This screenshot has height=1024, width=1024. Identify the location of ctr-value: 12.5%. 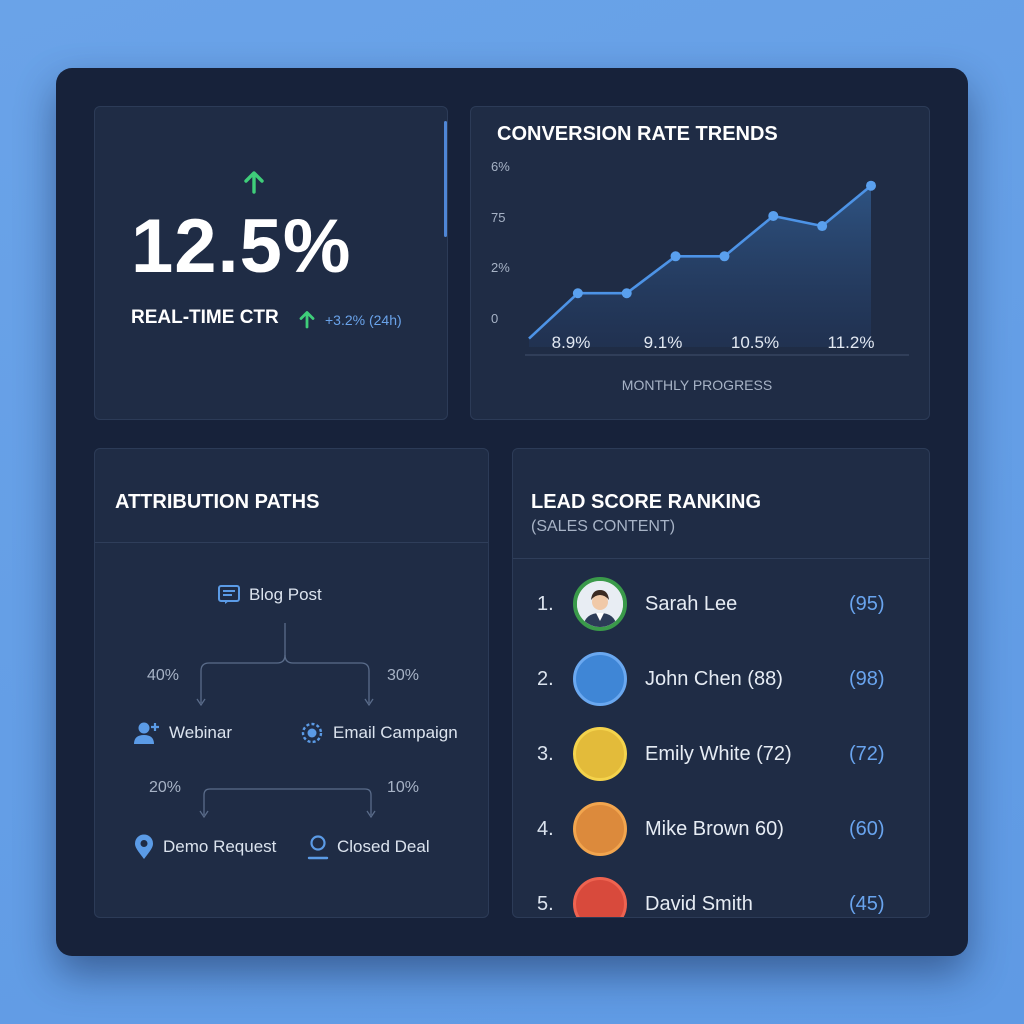
(241, 246).